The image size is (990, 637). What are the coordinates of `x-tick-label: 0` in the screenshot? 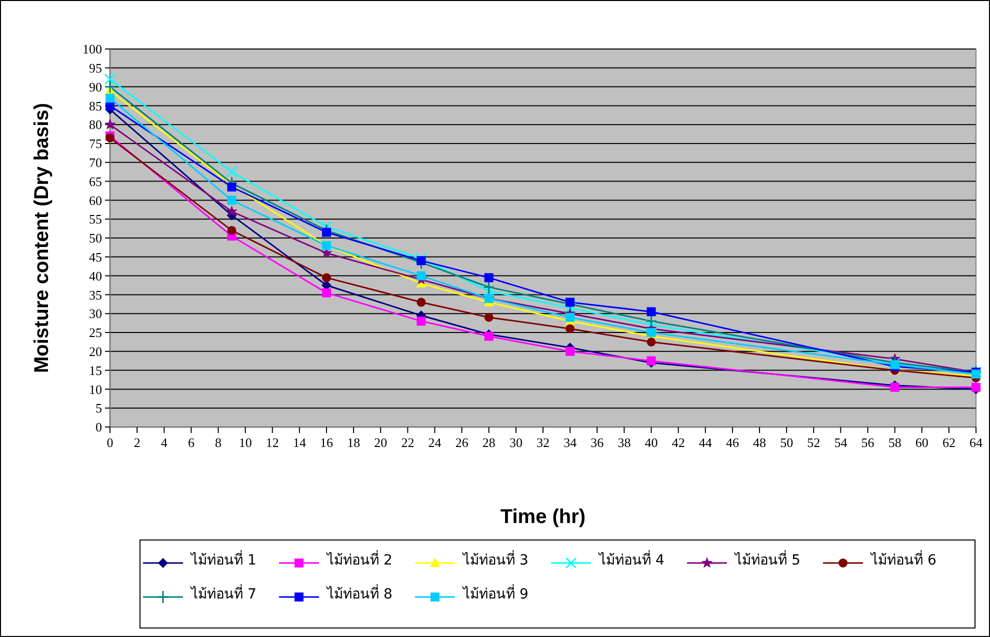 It's located at (110, 442).